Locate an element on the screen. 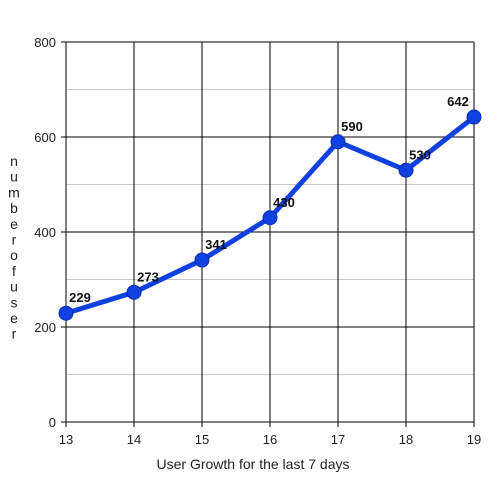 The image size is (500, 500). y-tick-label: 800 is located at coordinates (45, 42).